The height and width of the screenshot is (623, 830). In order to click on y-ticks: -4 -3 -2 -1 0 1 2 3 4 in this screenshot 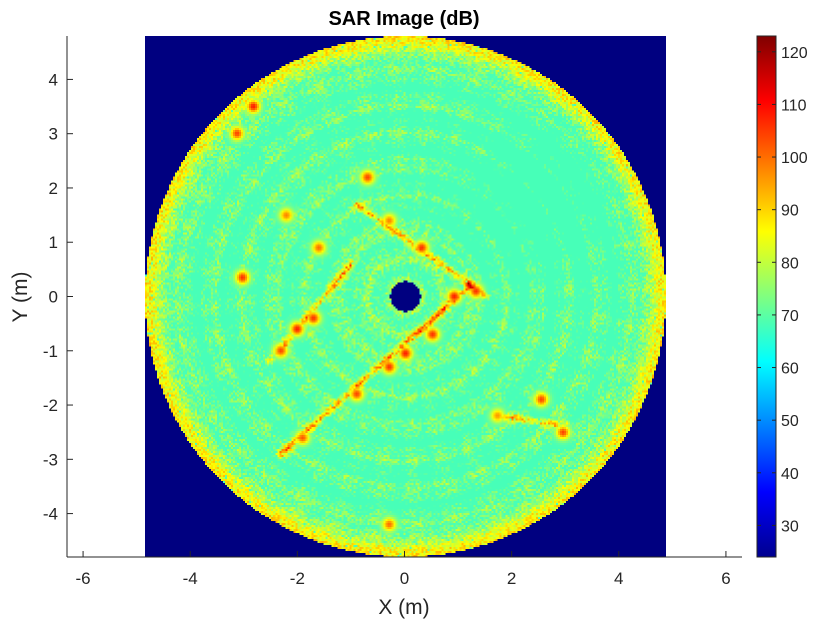, I will do `click(58, 297)`.